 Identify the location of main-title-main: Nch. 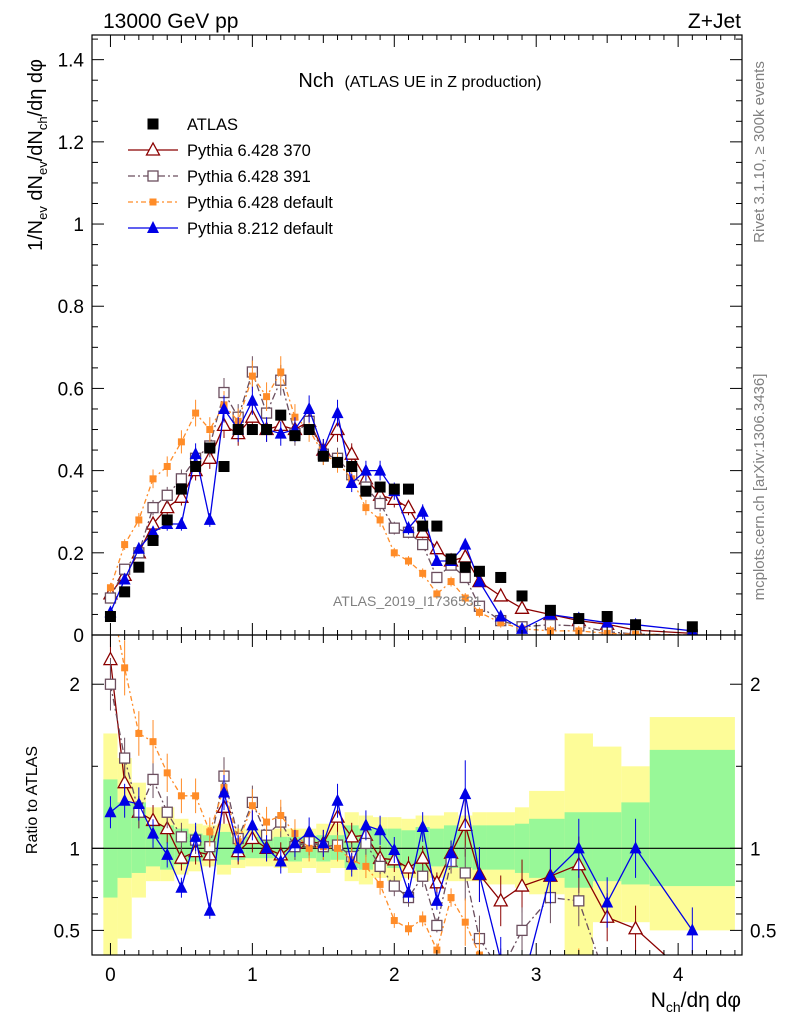
(316, 81).